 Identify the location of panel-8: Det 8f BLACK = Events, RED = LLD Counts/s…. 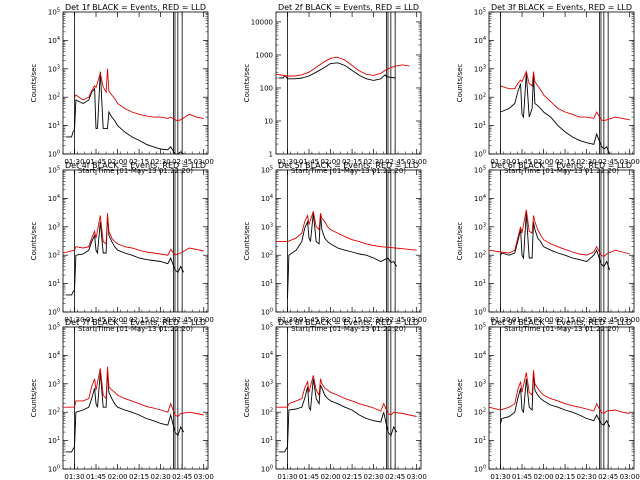
(335, 399).